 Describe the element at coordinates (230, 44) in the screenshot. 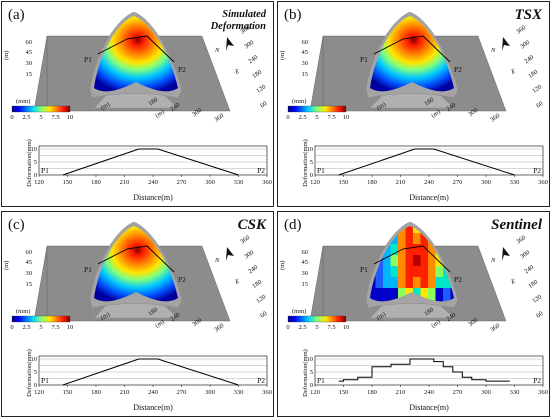

I see `north-arrow-icon` at that location.